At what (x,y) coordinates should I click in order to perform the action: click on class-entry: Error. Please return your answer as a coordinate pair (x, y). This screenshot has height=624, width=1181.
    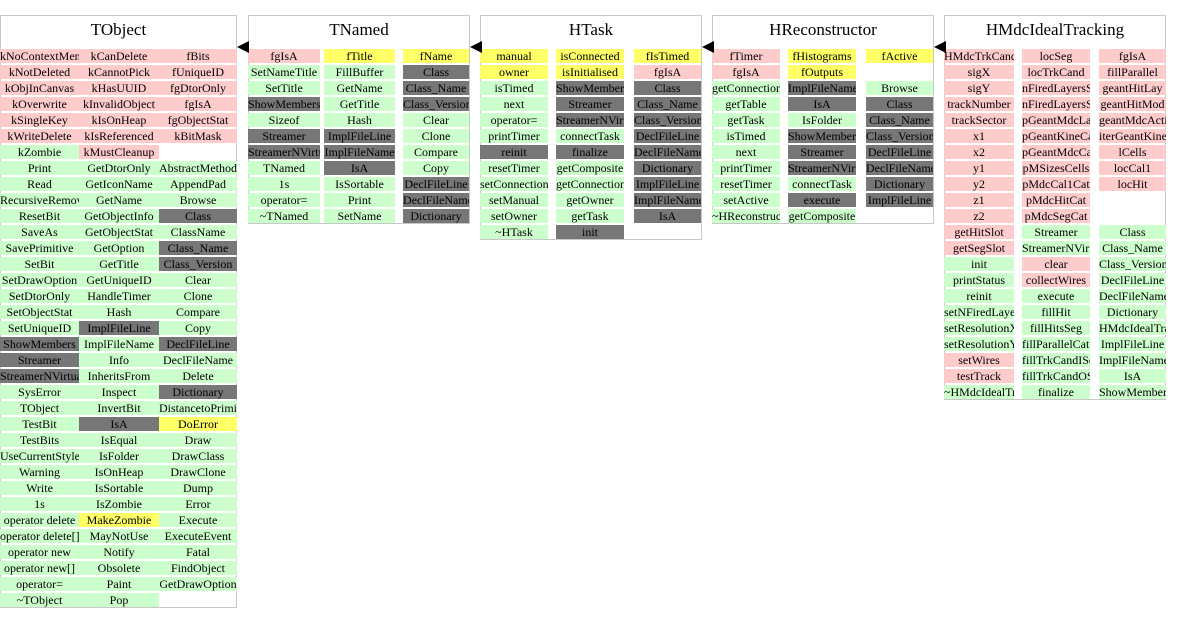
    Looking at the image, I should click on (198, 504).